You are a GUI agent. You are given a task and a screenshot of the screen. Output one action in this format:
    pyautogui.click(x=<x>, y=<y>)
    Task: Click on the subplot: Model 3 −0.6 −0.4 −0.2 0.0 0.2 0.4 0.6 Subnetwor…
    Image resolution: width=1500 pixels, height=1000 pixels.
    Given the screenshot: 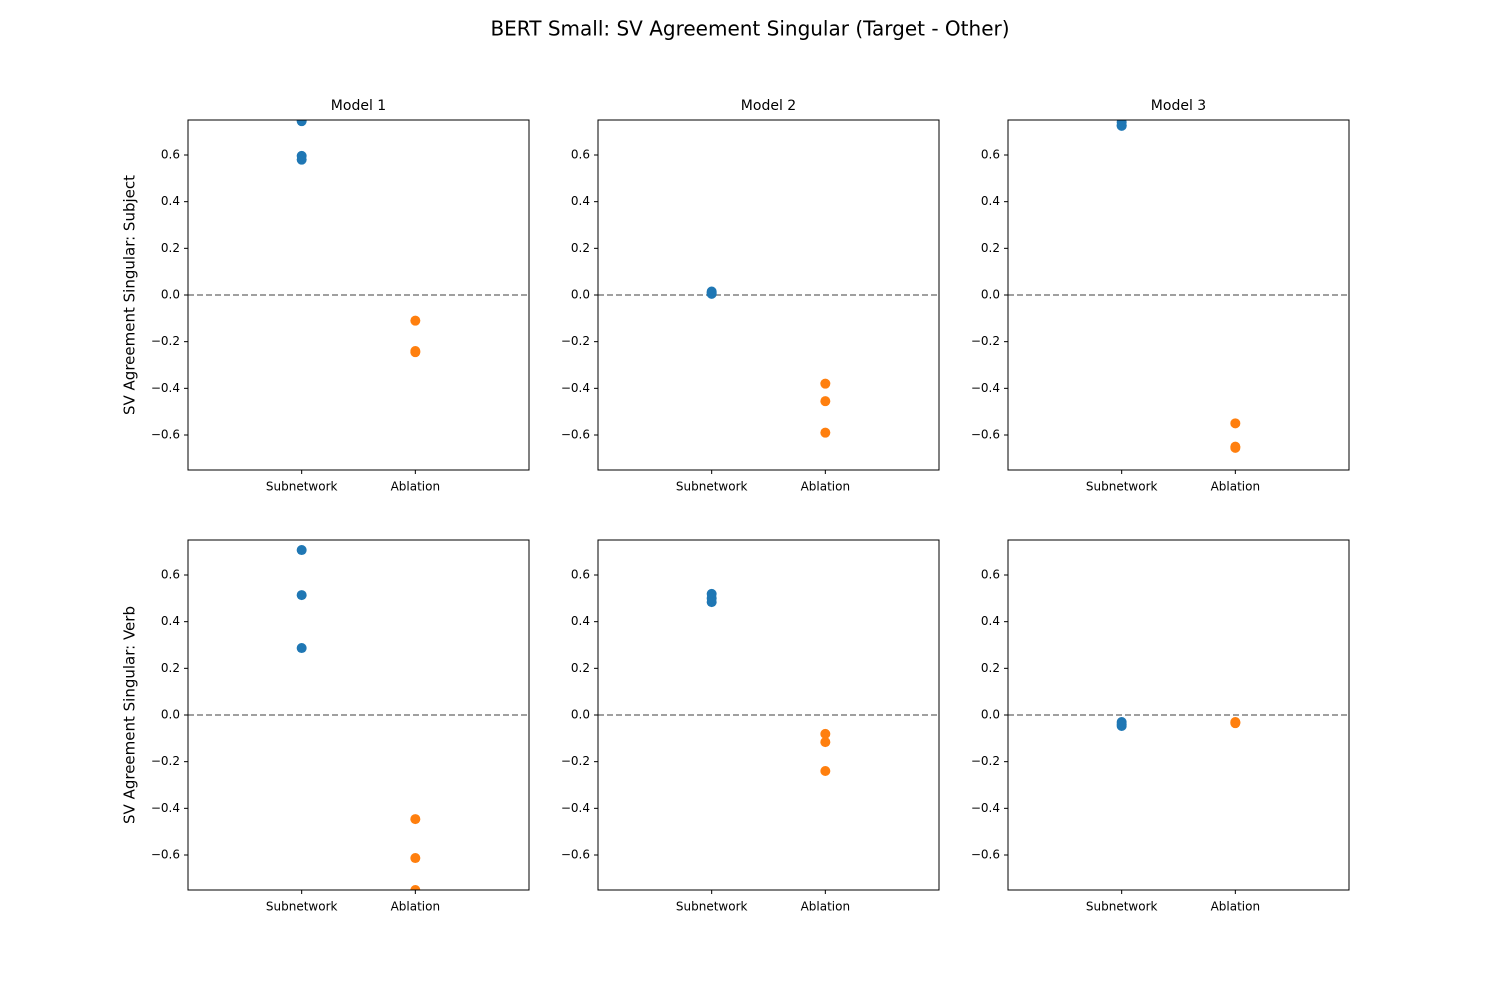 What is the action you would take?
    pyautogui.click(x=1160, y=296)
    